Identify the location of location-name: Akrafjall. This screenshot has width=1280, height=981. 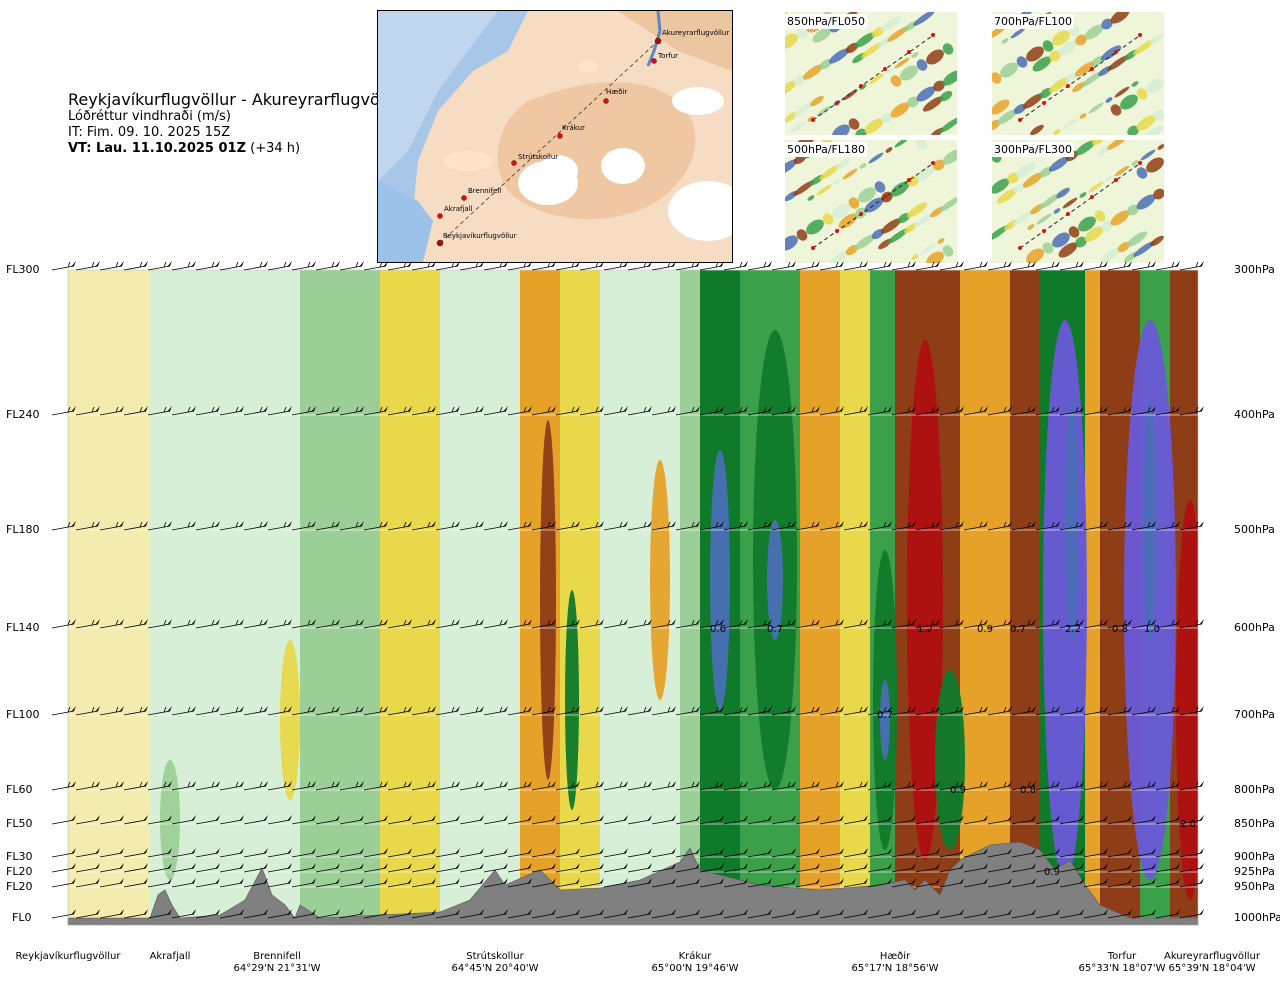
(170, 956).